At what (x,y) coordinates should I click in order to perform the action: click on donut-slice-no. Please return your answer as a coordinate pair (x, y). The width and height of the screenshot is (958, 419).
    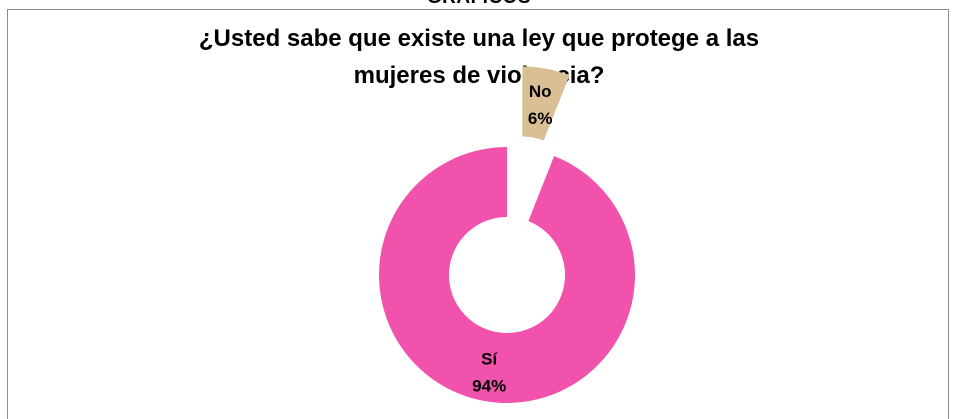
    Looking at the image, I should click on (546, 103).